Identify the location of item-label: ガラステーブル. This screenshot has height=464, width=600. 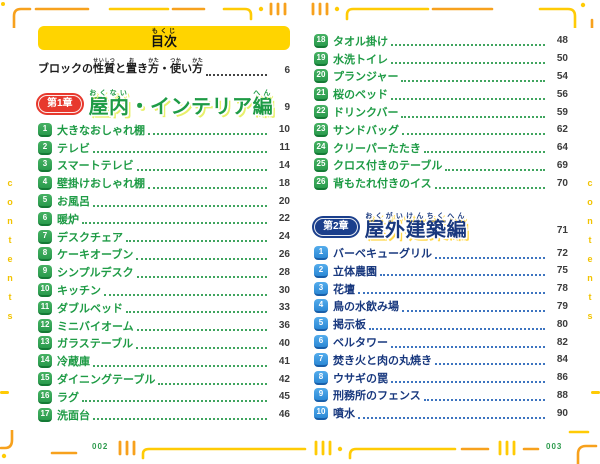
(95, 344).